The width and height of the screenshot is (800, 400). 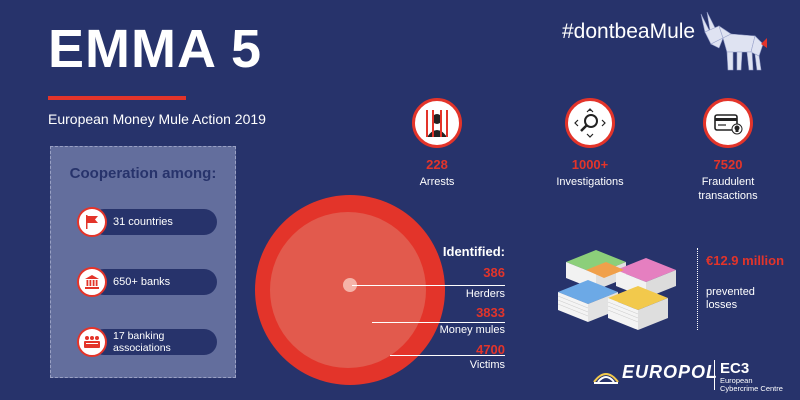 What do you see at coordinates (697, 289) in the screenshot?
I see `losses-bracket` at bounding box center [697, 289].